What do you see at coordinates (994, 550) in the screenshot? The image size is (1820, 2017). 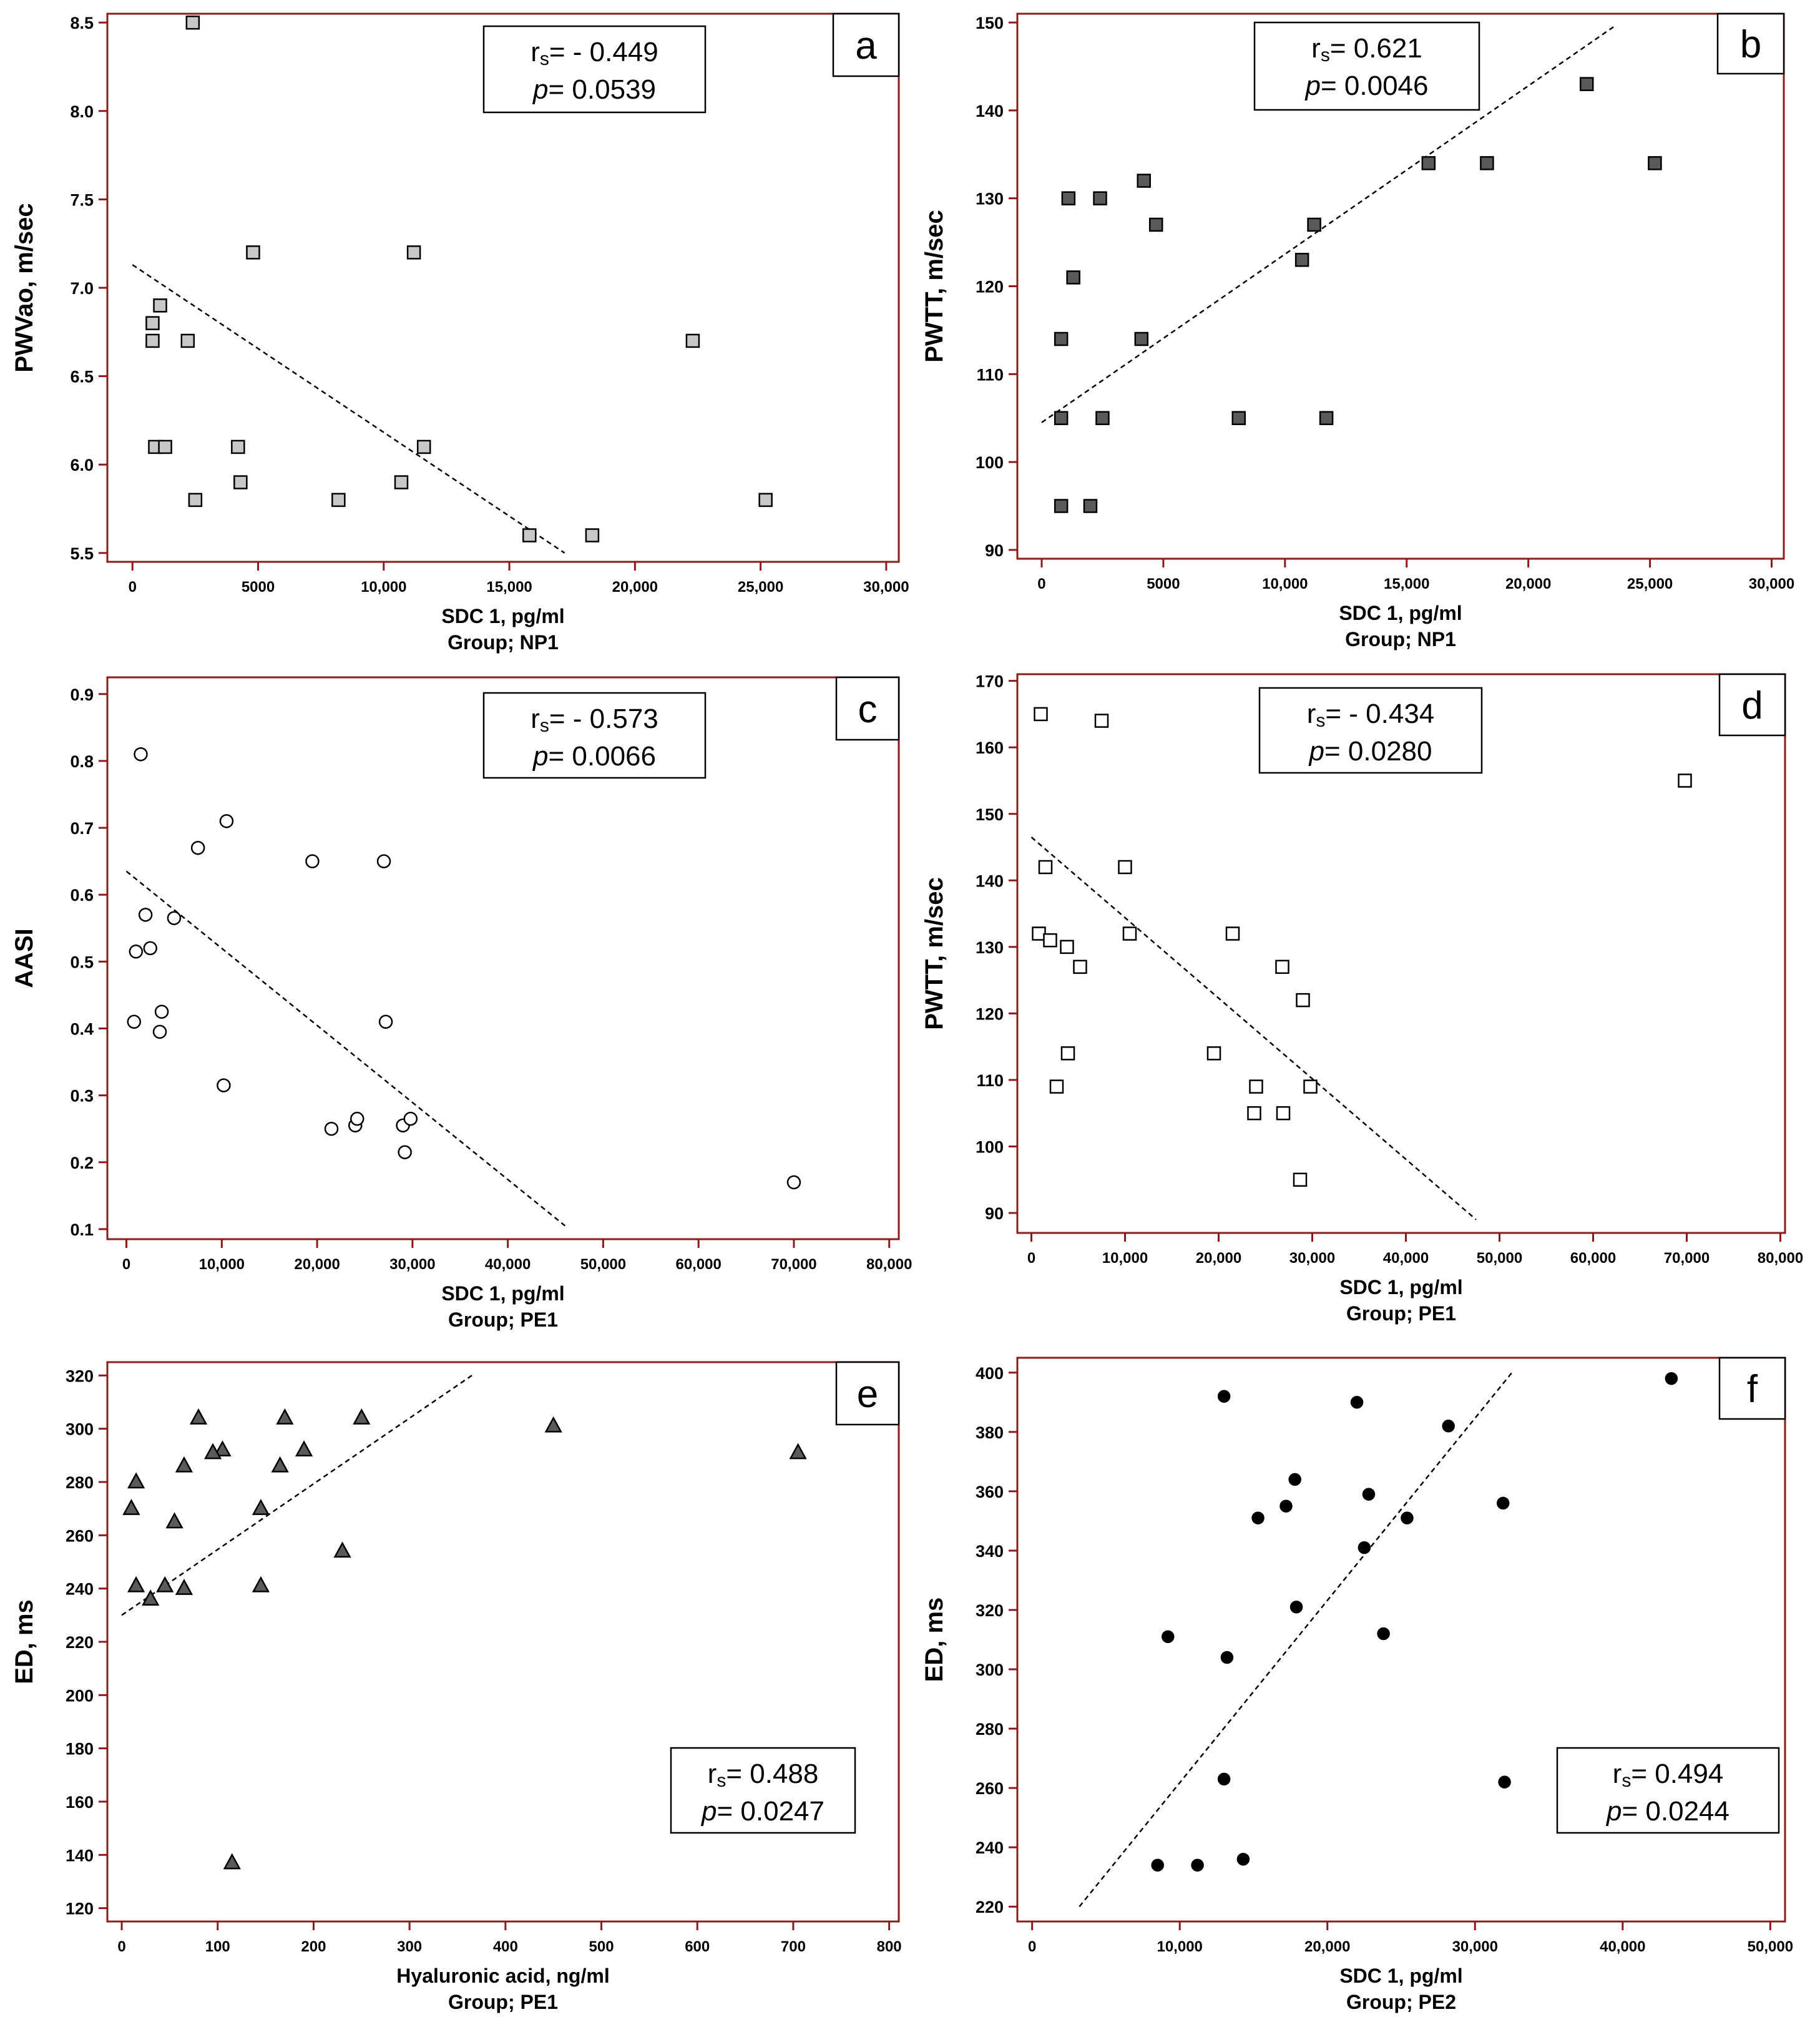 I see `y-tick-label: 90` at bounding box center [994, 550].